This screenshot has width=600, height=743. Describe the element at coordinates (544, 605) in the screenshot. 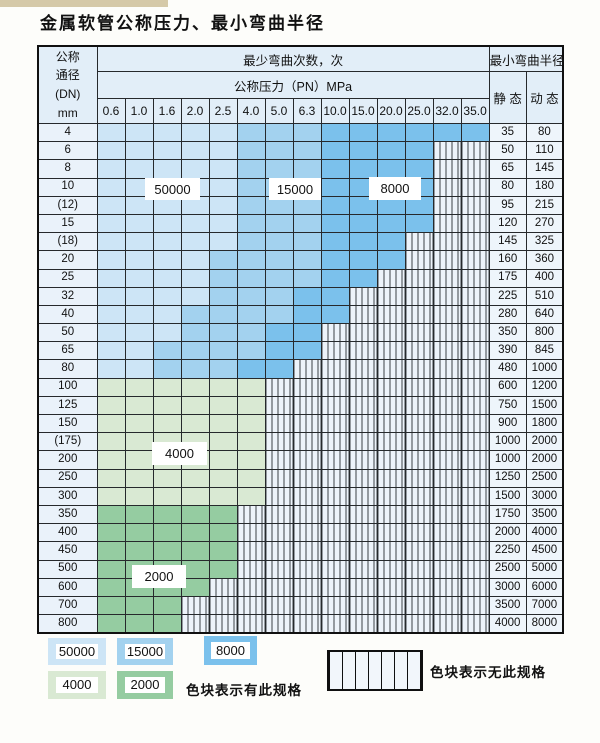

I see `dynamic-radius-cell: 7000` at that location.